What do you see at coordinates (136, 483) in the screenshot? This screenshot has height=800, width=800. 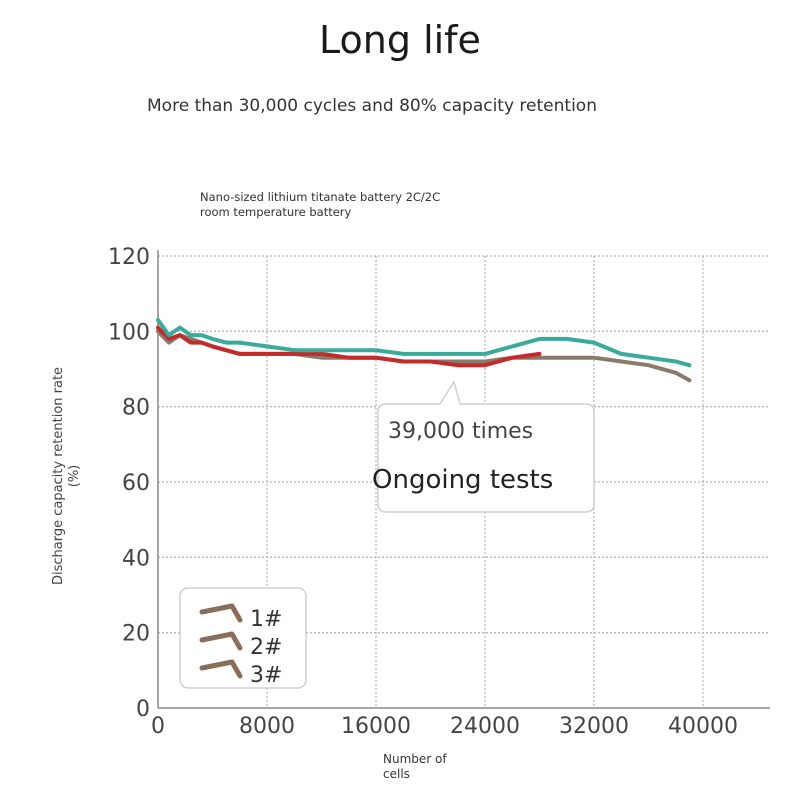 I see `y-tick-label-3: 60` at bounding box center [136, 483].